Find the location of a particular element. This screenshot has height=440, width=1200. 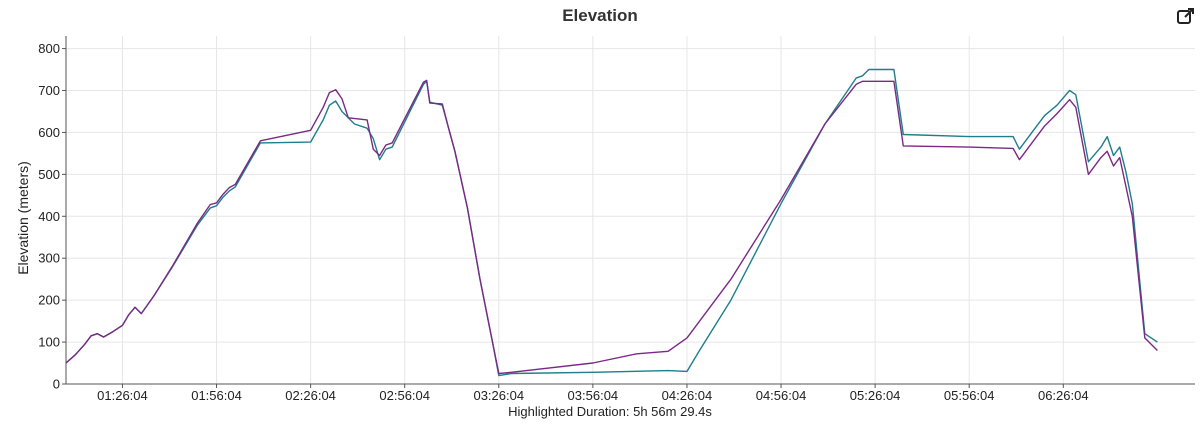

y-axis-title: Elevation (meters) is located at coordinates (23, 218).